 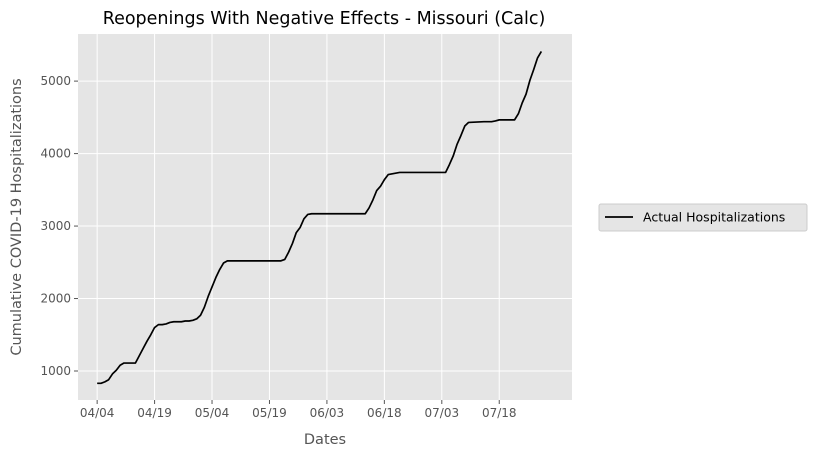 What do you see at coordinates (17, 216) in the screenshot?
I see `y-axis-label: Cumulative COVID-19 Hospitalizations` at bounding box center [17, 216].